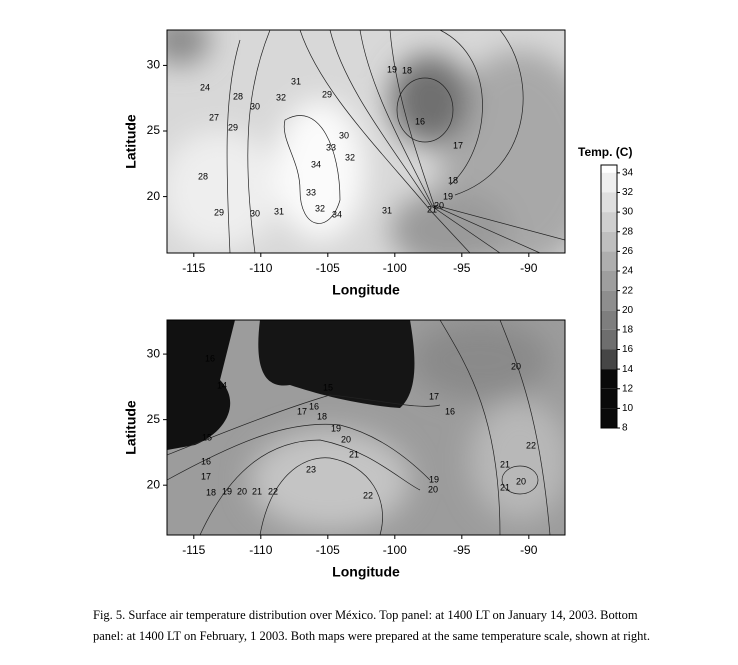 This screenshot has width=738, height=665. What do you see at coordinates (628, 388) in the screenshot?
I see `colorbar-tick-label: 12` at bounding box center [628, 388].